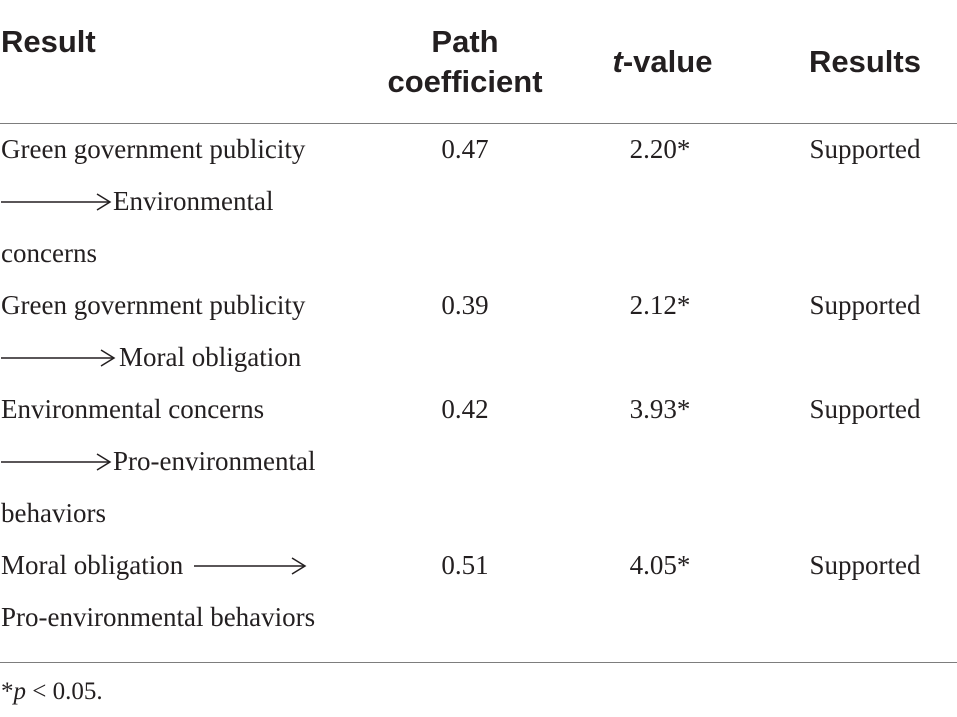  Describe the element at coordinates (865, 61) in the screenshot. I see `header-results: Results` at that location.